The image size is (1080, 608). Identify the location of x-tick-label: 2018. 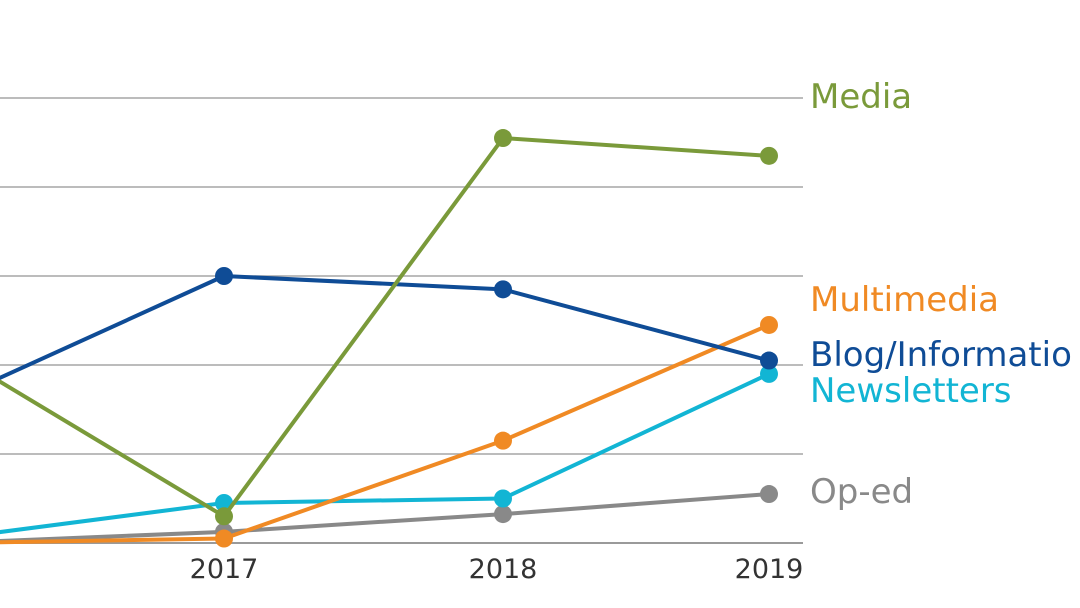
(503, 569).